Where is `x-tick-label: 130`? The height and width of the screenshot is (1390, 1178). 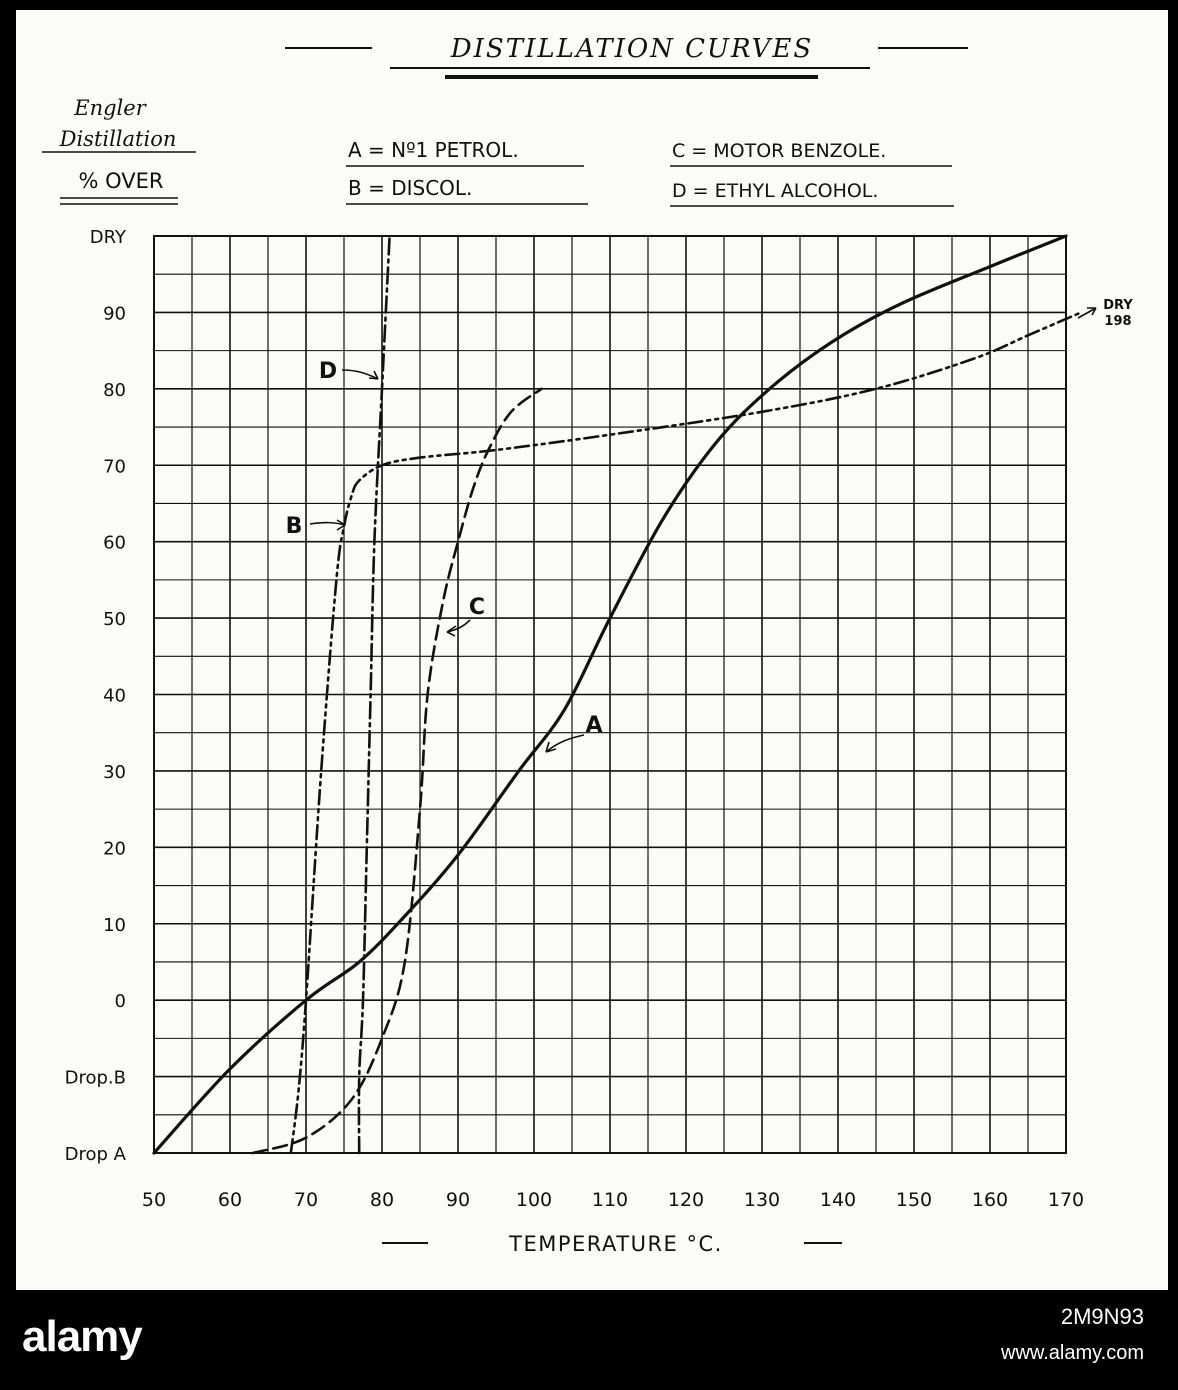
x-tick-label: 130 is located at coordinates (762, 1200).